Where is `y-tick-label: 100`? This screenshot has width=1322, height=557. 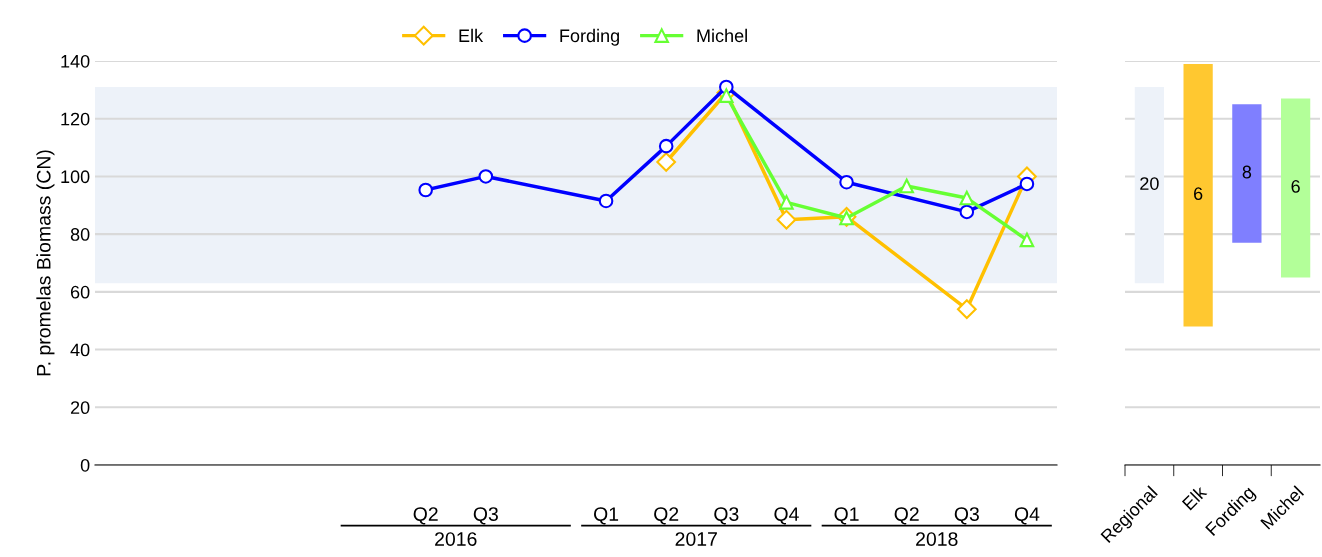 y-tick-label: 100 is located at coordinates (75, 177).